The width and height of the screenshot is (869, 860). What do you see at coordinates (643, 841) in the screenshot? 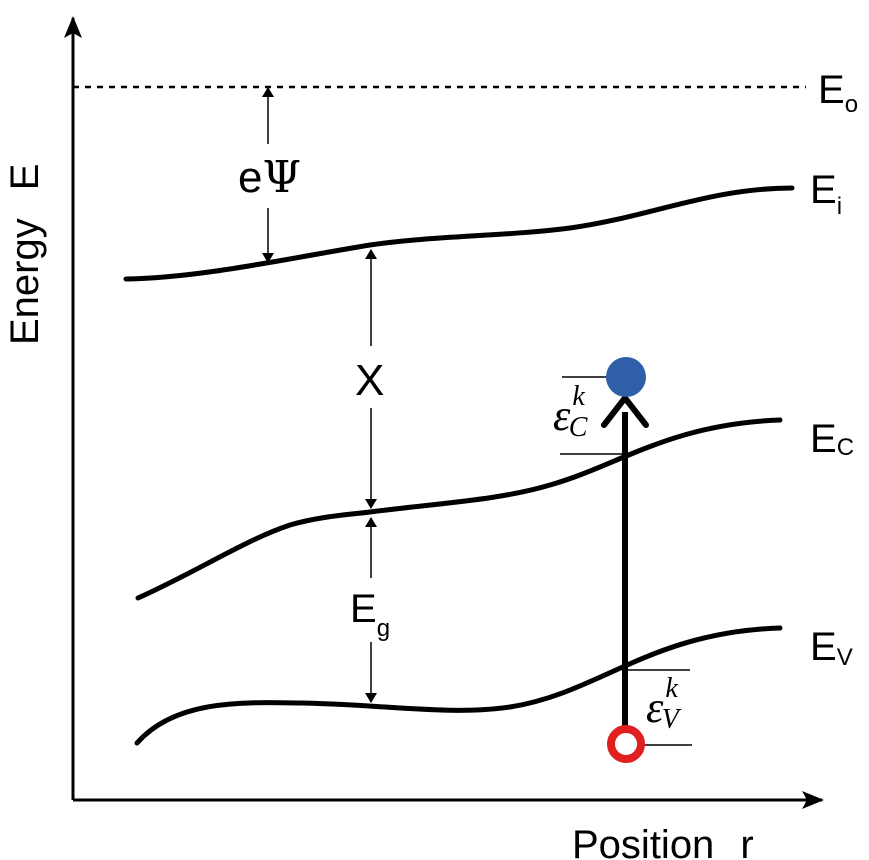
I see `x-axis-label: Position` at bounding box center [643, 841].